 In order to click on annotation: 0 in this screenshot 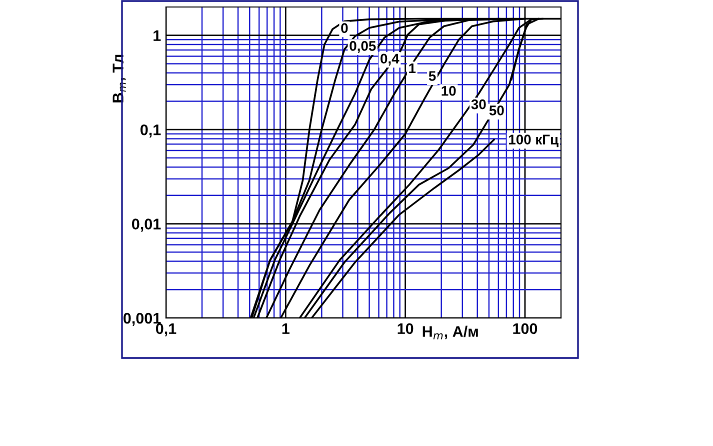, I will do `click(344, 28)`.